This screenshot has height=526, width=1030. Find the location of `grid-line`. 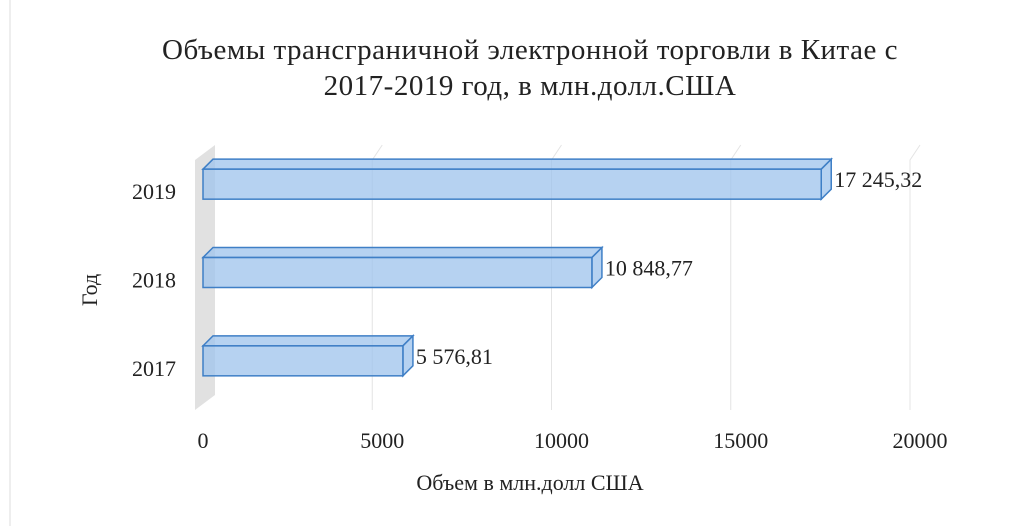

grid-line is located at coordinates (915, 277).